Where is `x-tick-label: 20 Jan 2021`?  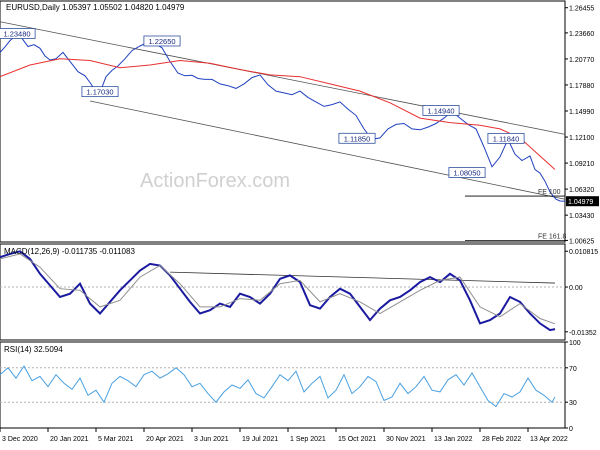
x-tick-label: 20 Jan 2021 is located at coordinates (69, 439).